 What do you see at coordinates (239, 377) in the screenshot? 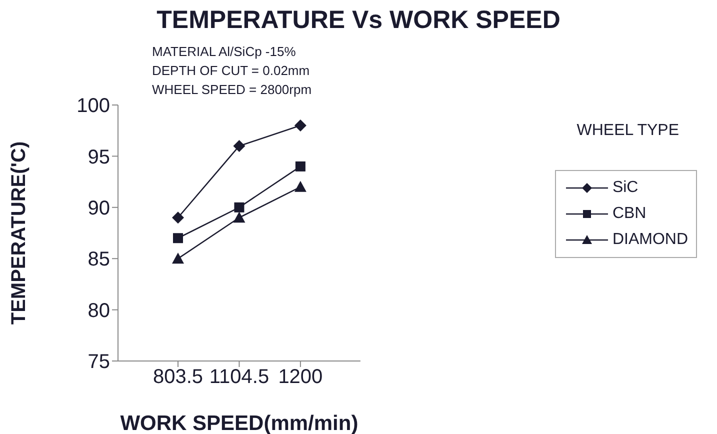
I see `x-tick-label: 1104.5` at bounding box center [239, 377].